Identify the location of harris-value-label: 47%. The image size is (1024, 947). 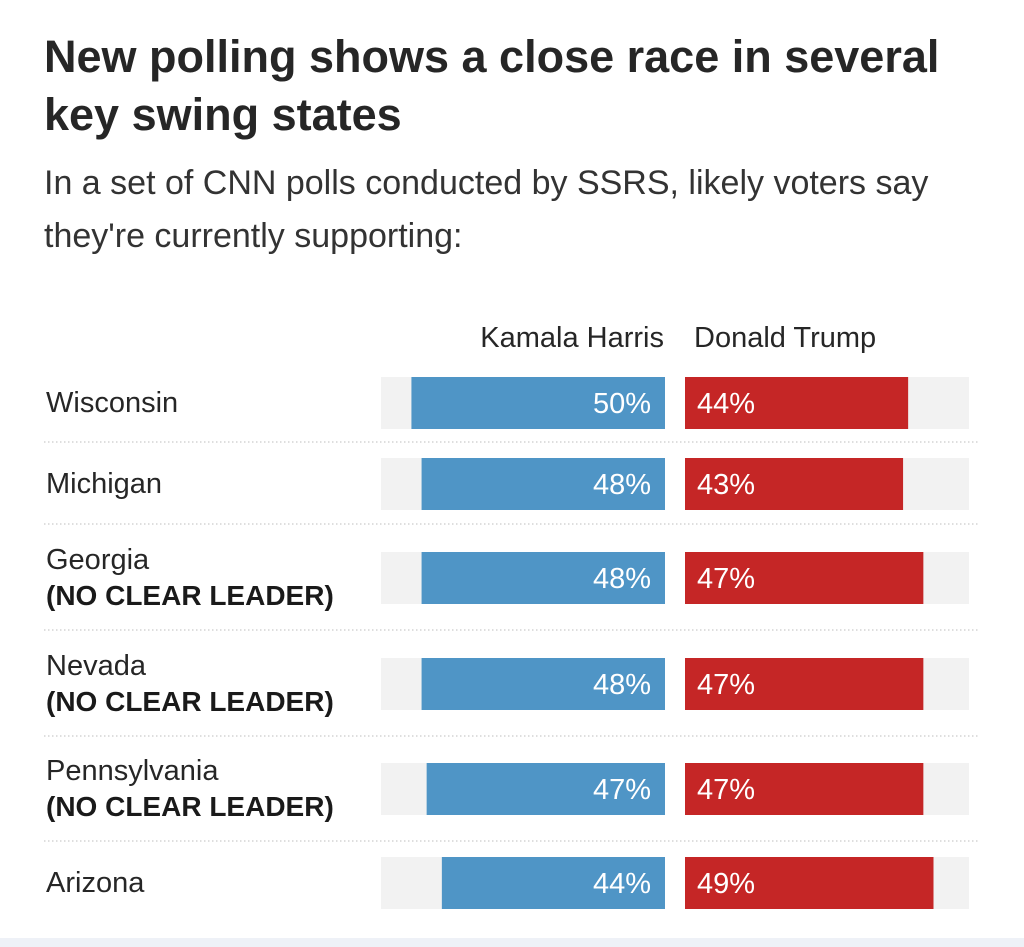
(622, 790).